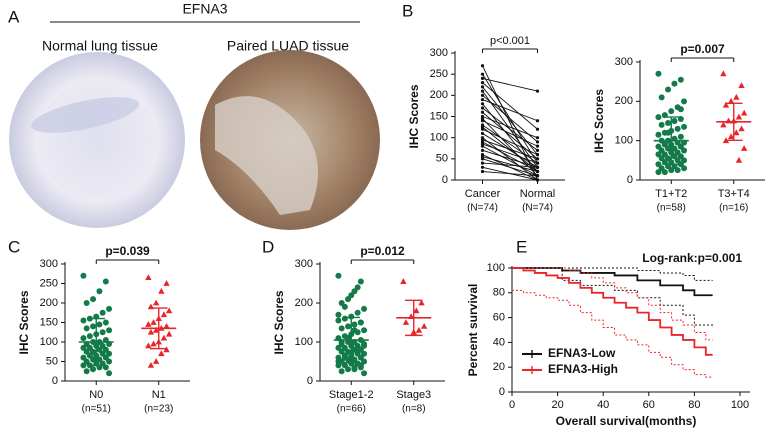  Describe the element at coordinates (439, 116) in the screenshot. I see `y-tick-label: 150` at that location.